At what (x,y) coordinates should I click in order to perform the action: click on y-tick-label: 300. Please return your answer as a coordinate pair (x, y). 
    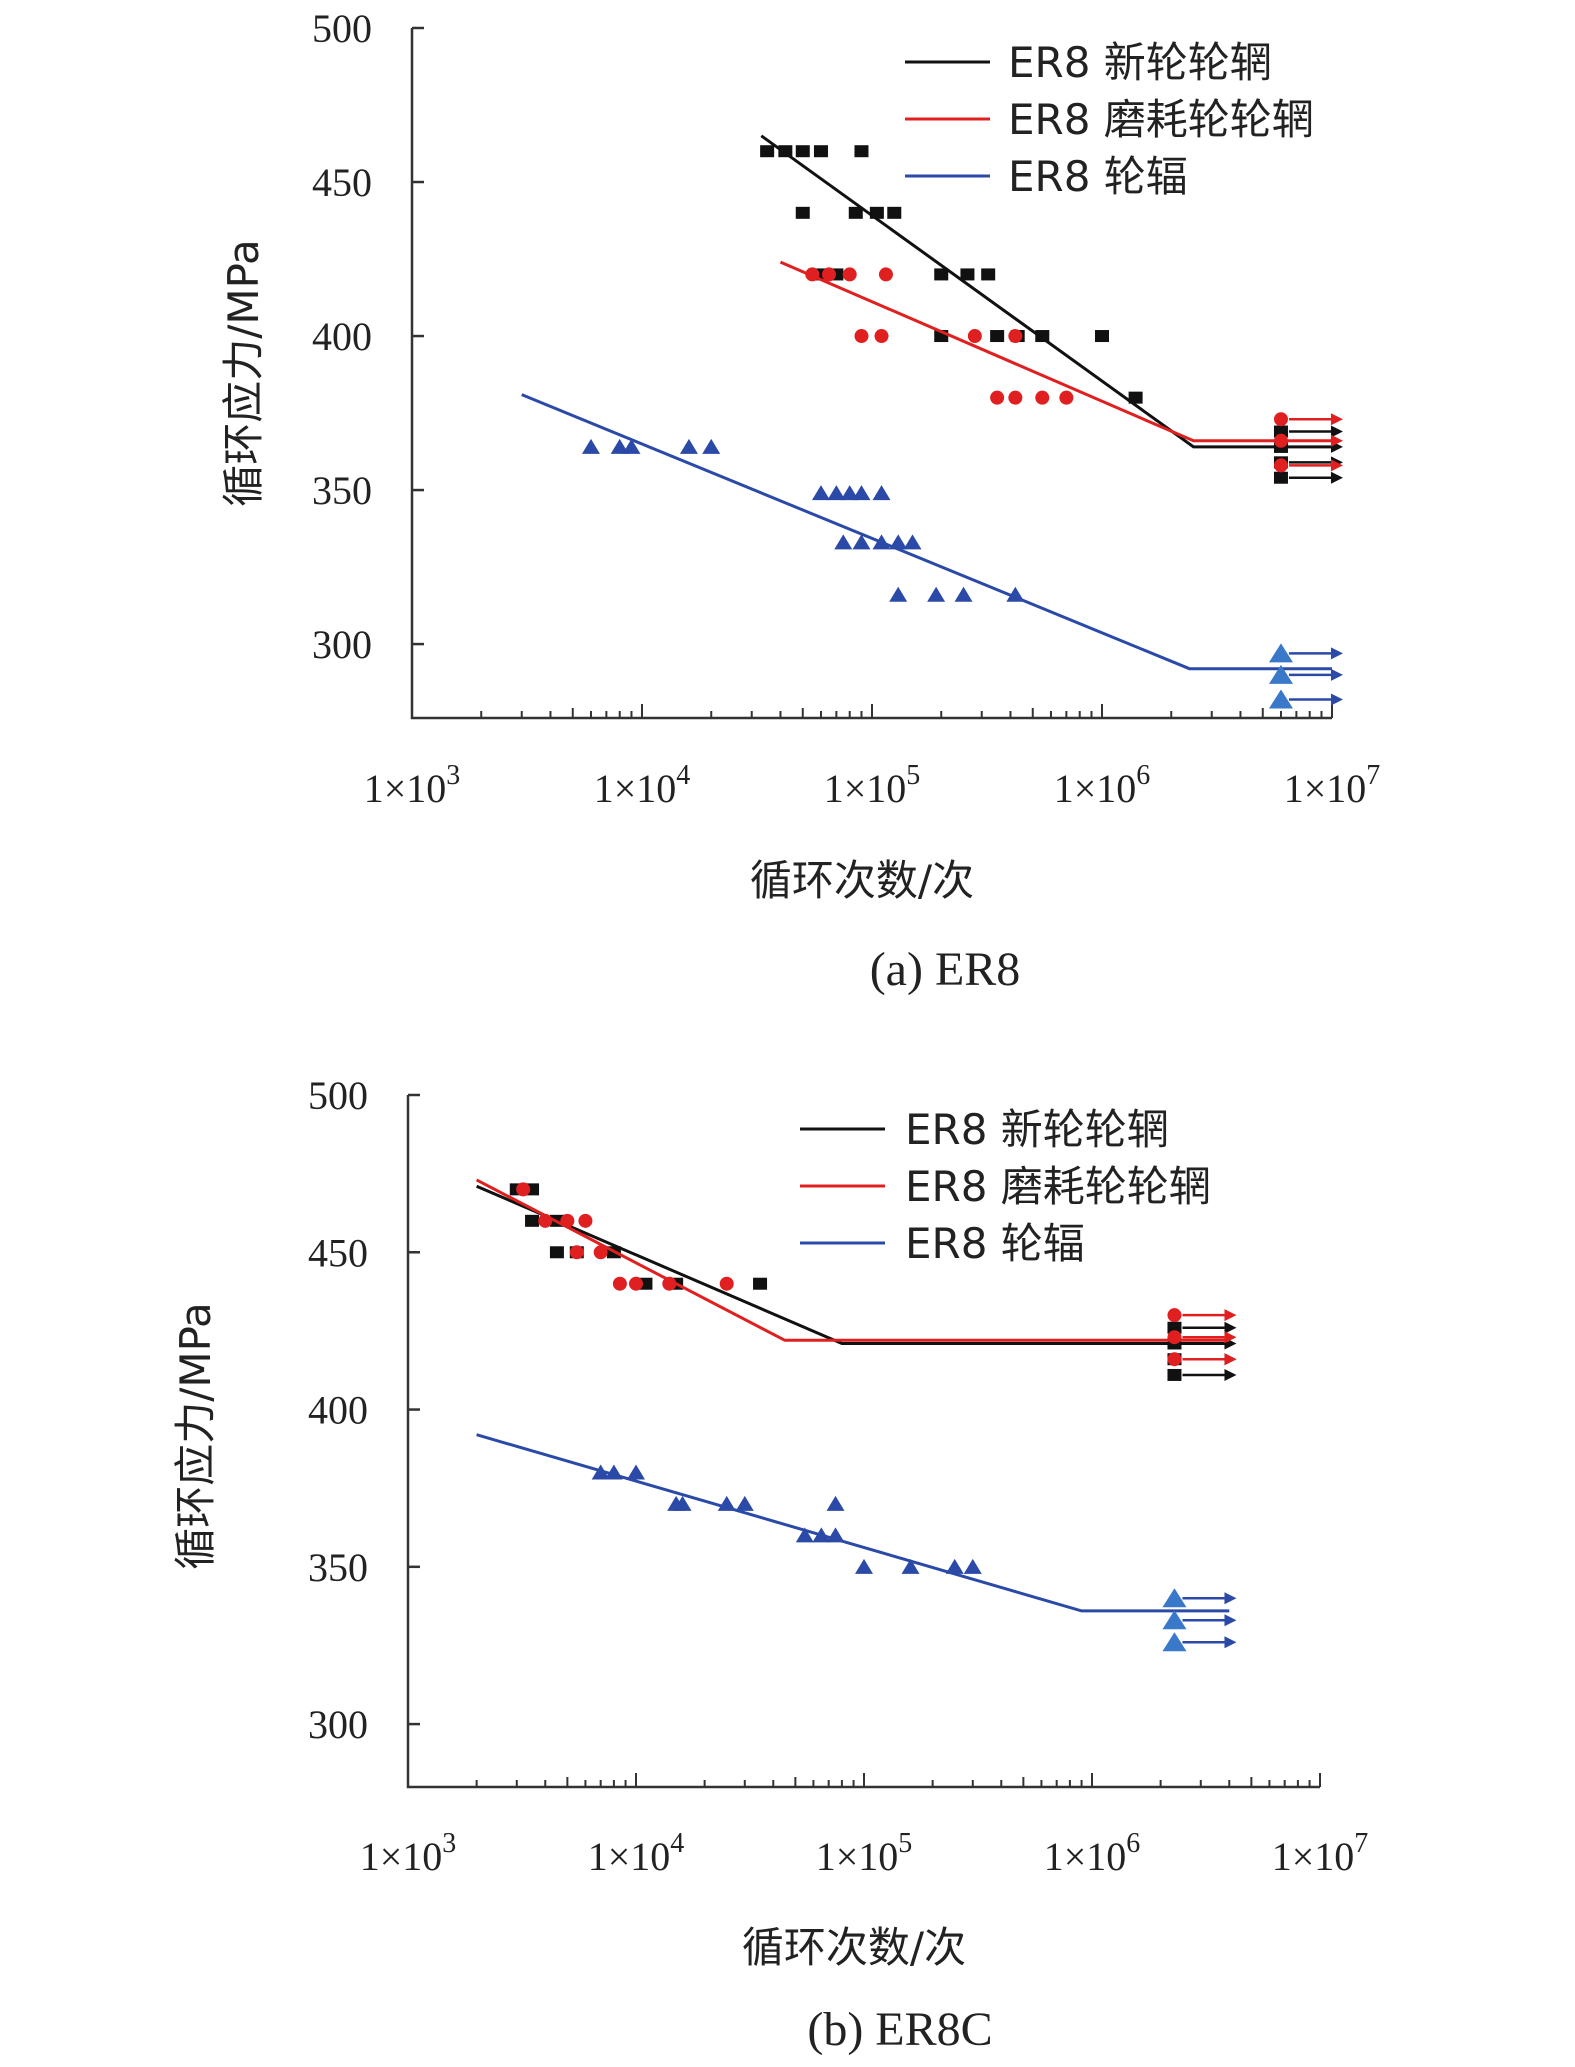
    Looking at the image, I should click on (342, 644).